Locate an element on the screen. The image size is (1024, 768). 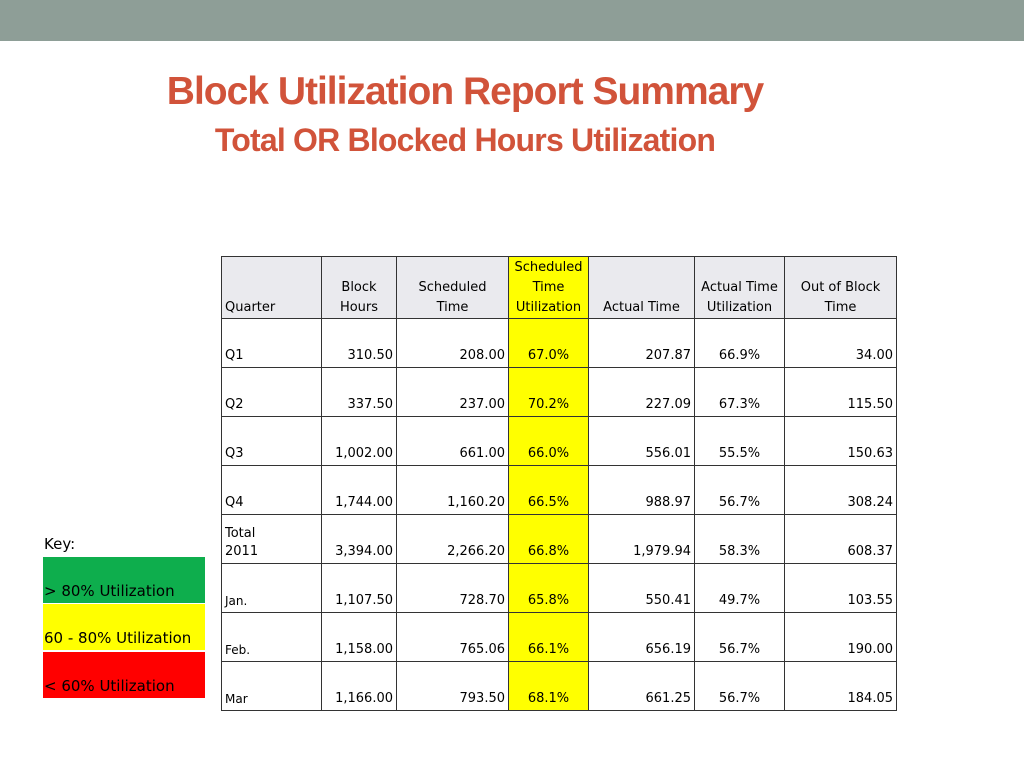
cell-block-hours: 1,158.00 is located at coordinates (359, 637).